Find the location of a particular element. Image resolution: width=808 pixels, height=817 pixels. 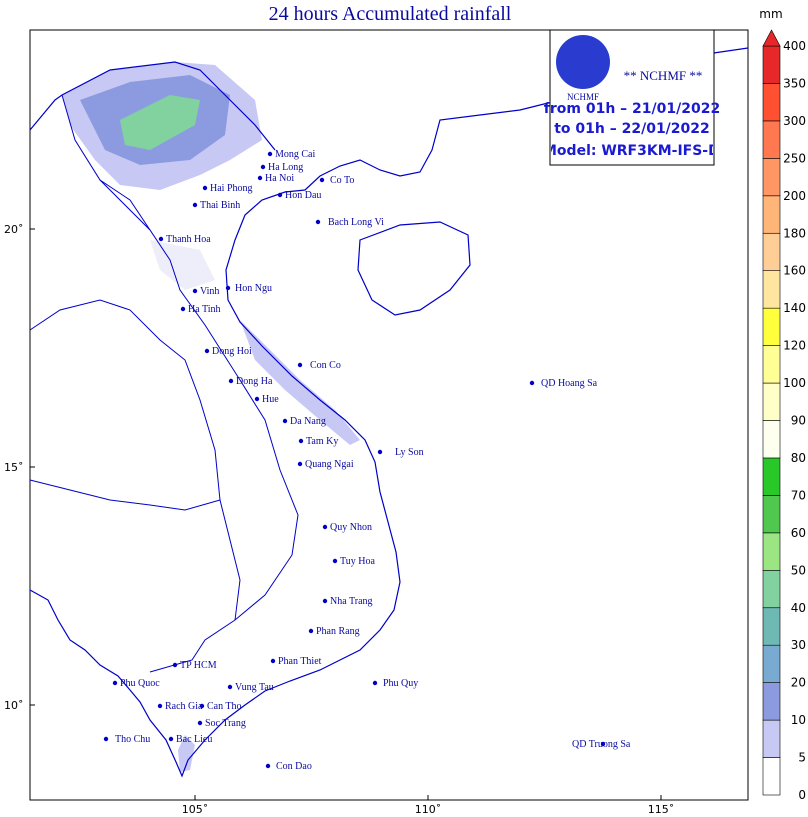

place-label: TP HCM is located at coordinates (198, 665).